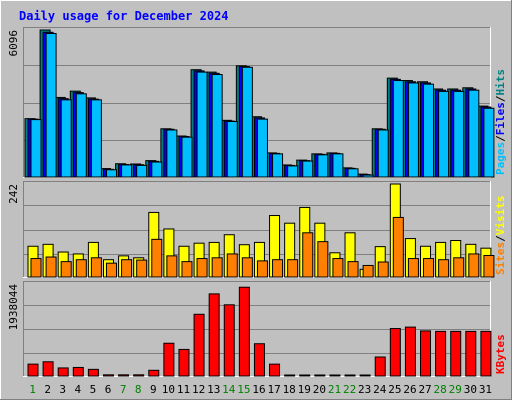  I want to click on x-tick-label-22: 22, so click(349, 389).